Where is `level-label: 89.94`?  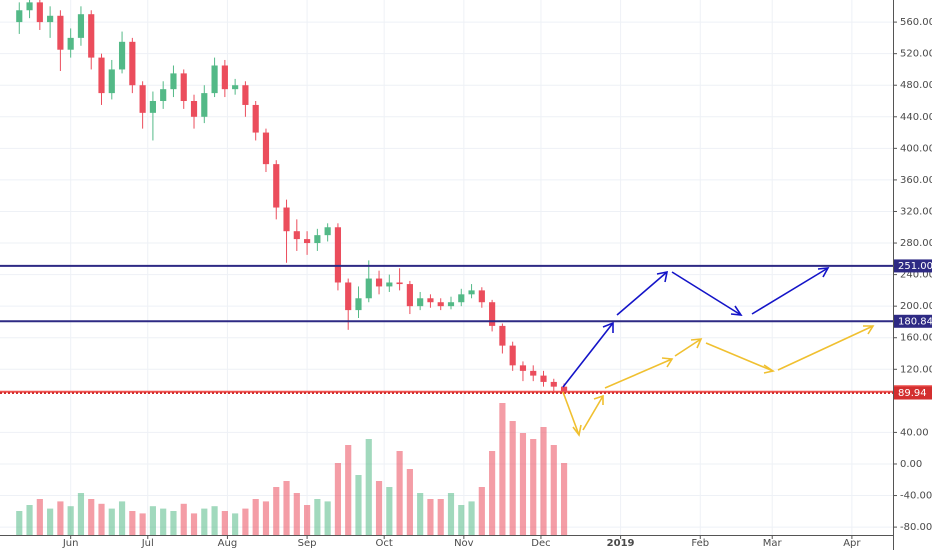 level-label: 89.94 is located at coordinates (912, 393).